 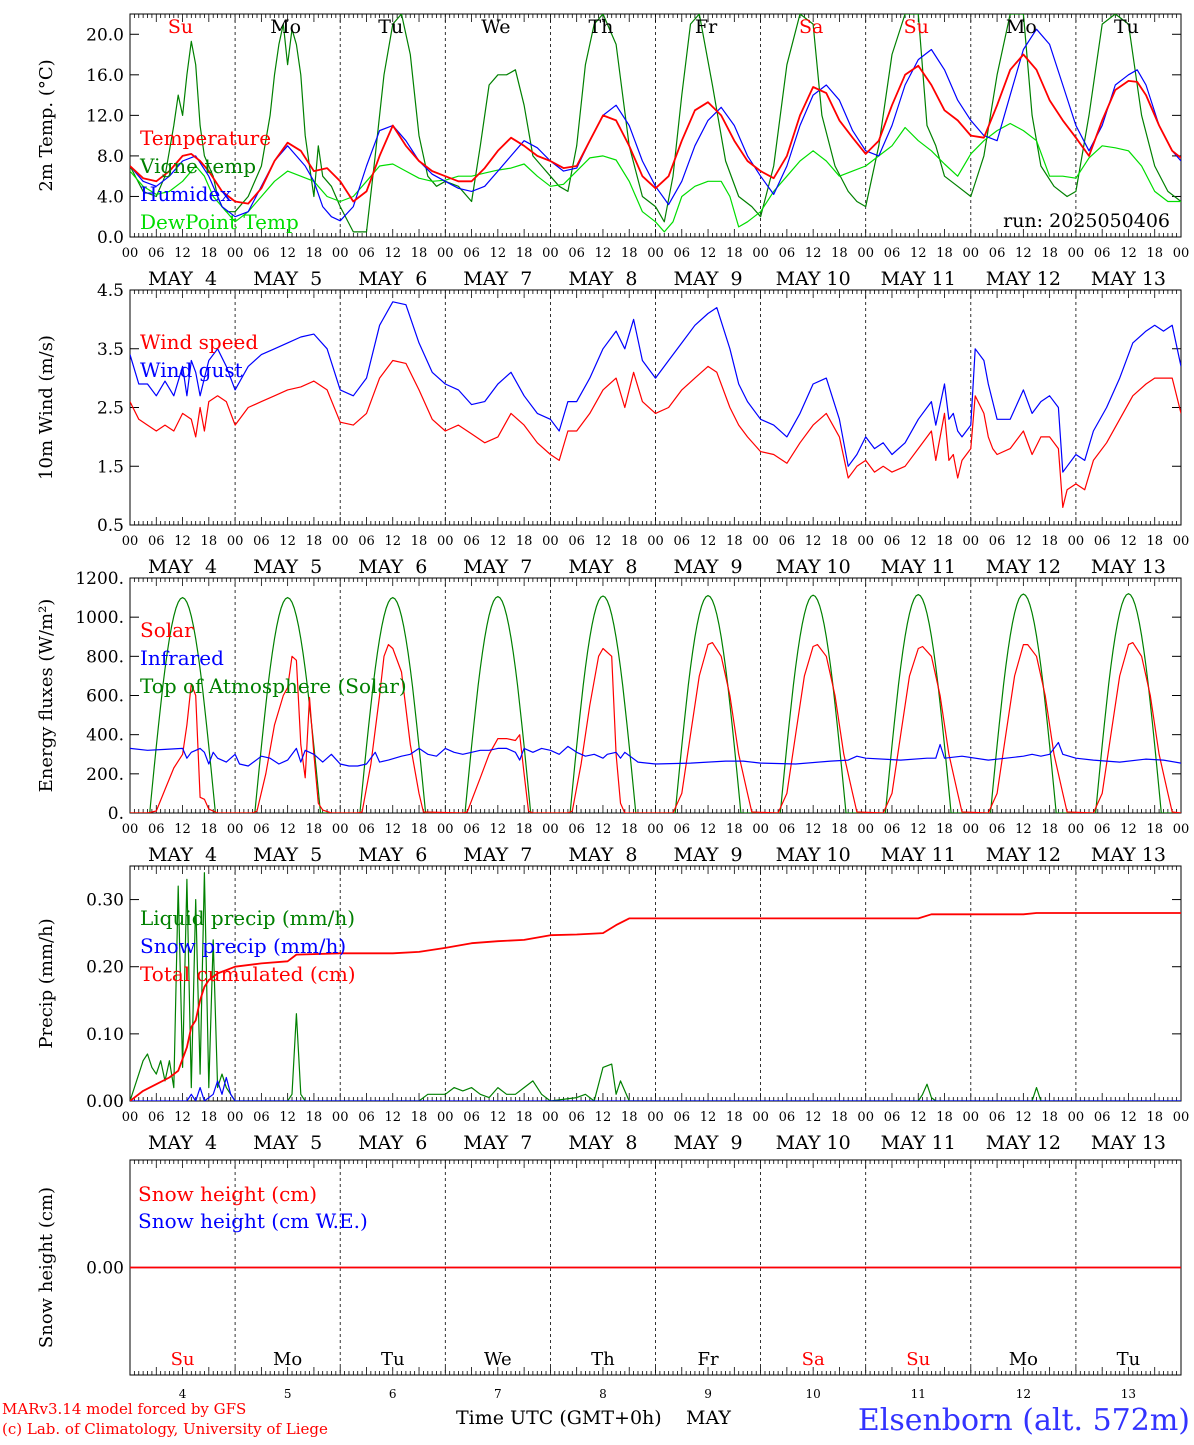 I want to click on y-axis-label: 2m Temp. (°C), so click(x=46, y=125).